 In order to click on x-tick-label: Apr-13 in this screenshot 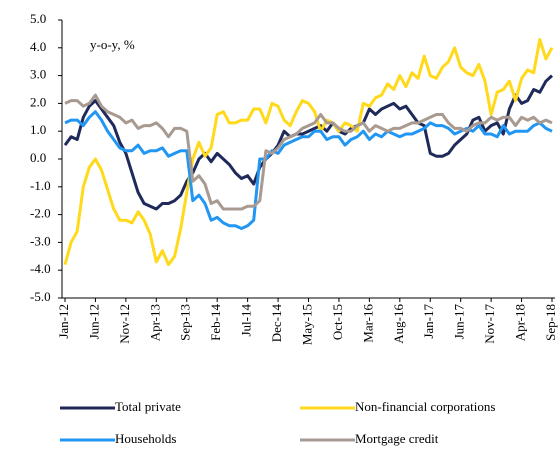, I will do `click(154, 322)`.